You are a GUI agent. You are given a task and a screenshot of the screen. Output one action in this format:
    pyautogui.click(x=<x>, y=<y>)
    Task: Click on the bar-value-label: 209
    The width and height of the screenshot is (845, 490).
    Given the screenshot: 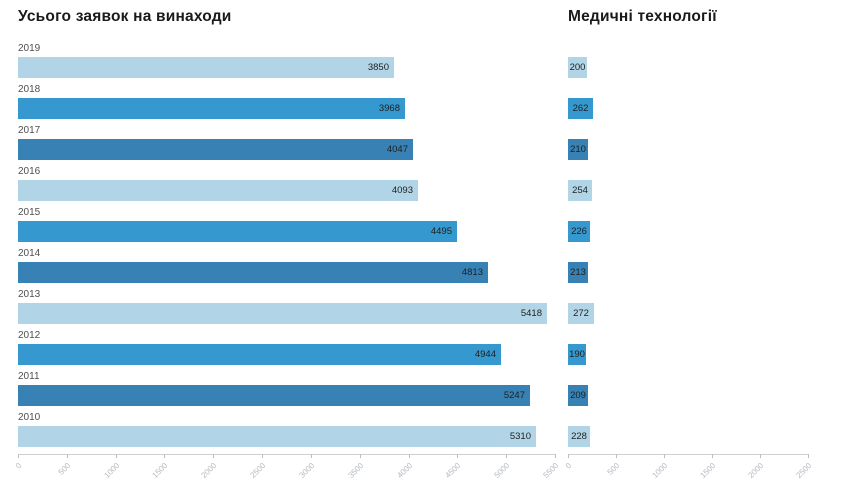 What is the action you would take?
    pyautogui.click(x=578, y=395)
    